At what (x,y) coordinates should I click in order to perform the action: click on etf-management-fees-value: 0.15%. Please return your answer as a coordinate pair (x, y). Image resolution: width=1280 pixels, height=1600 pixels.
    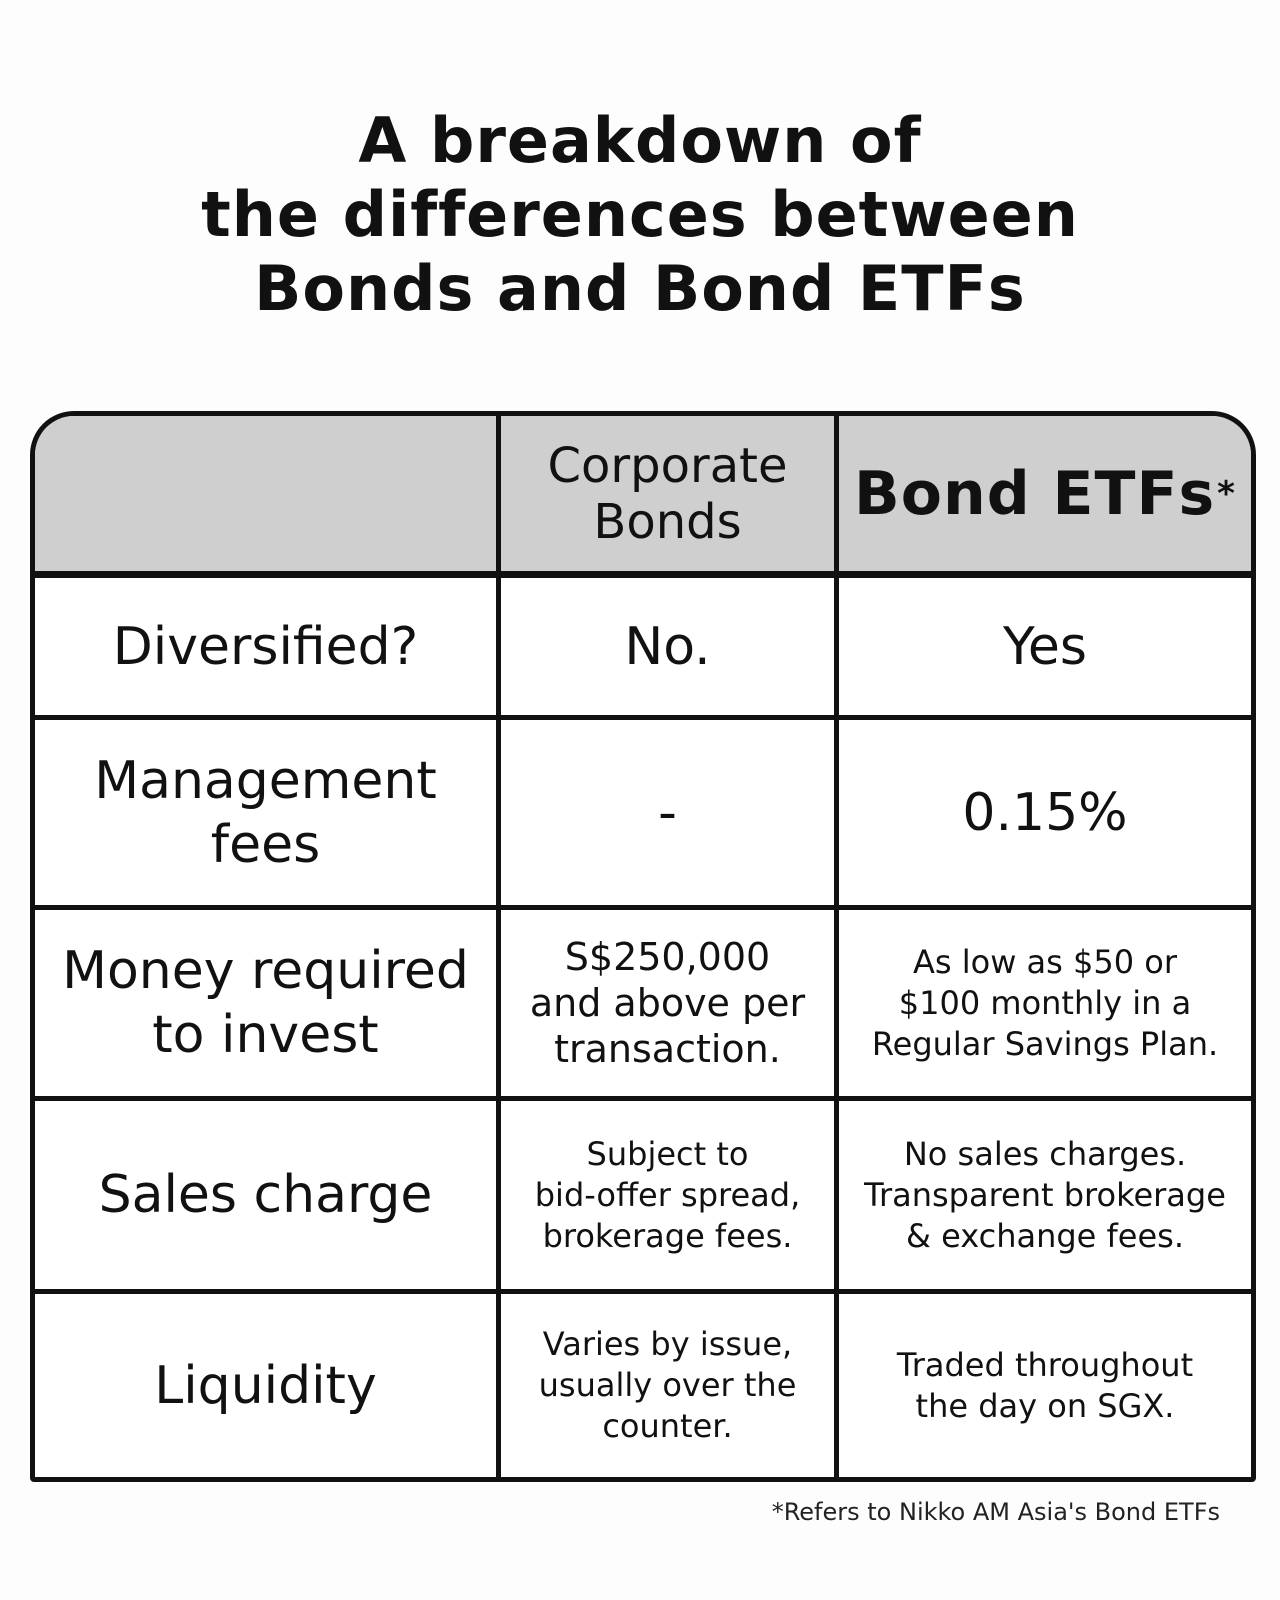
    Looking at the image, I should click on (1045, 815).